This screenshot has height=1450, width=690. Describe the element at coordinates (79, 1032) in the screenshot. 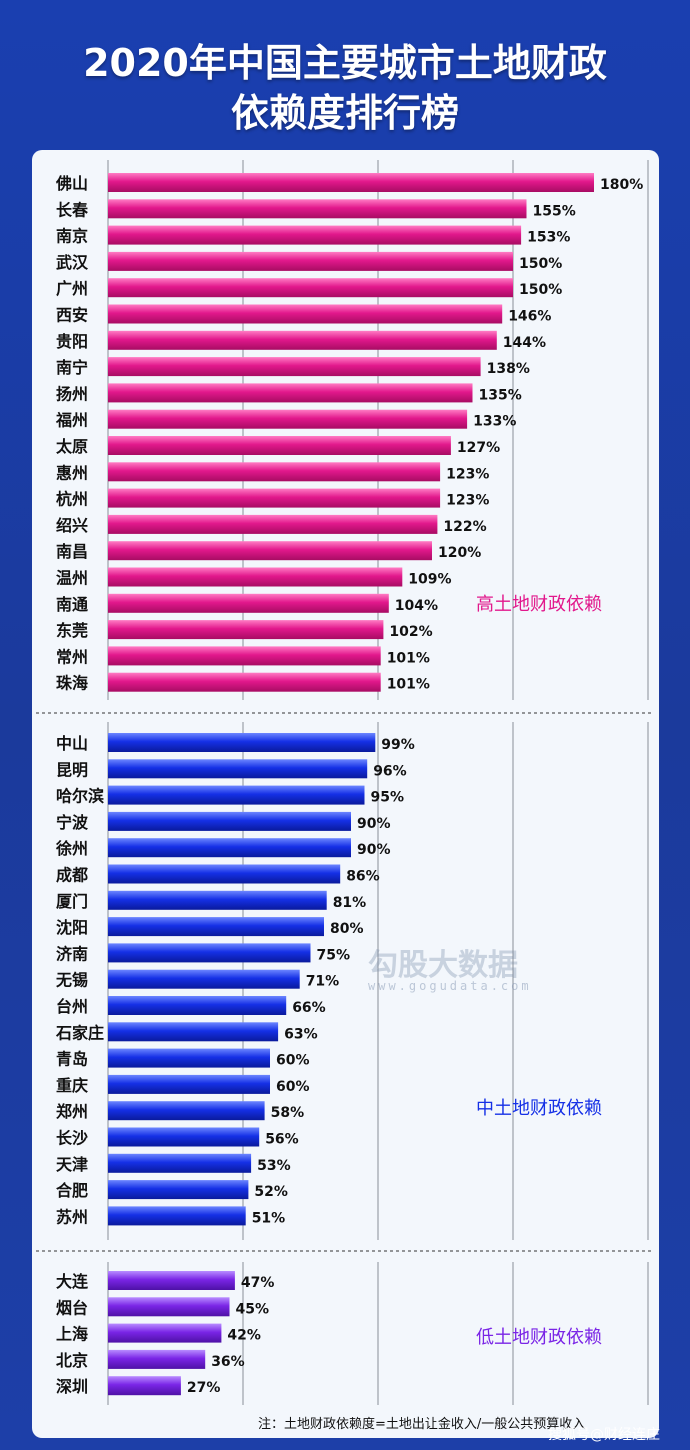

I see `category-label: 石家庄` at that location.